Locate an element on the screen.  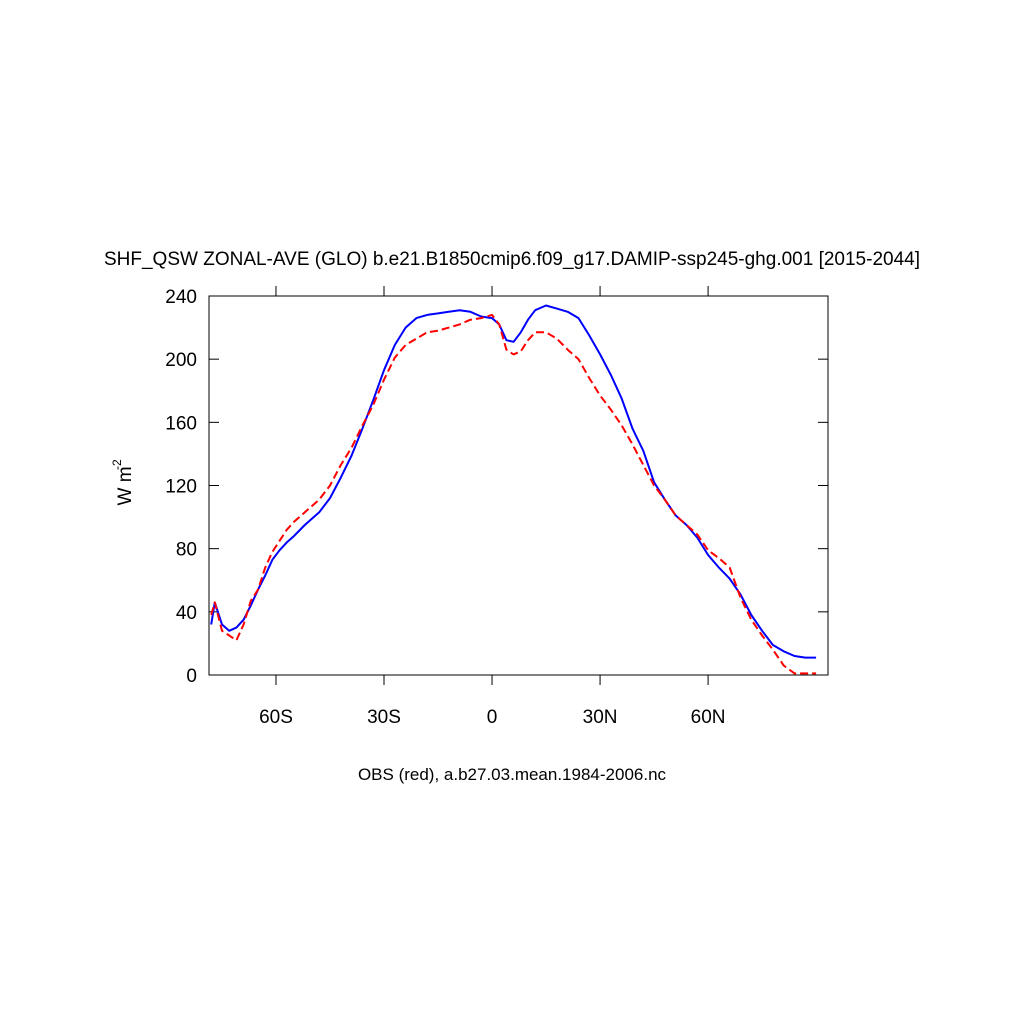
y-label-base: W m is located at coordinates (125, 485).